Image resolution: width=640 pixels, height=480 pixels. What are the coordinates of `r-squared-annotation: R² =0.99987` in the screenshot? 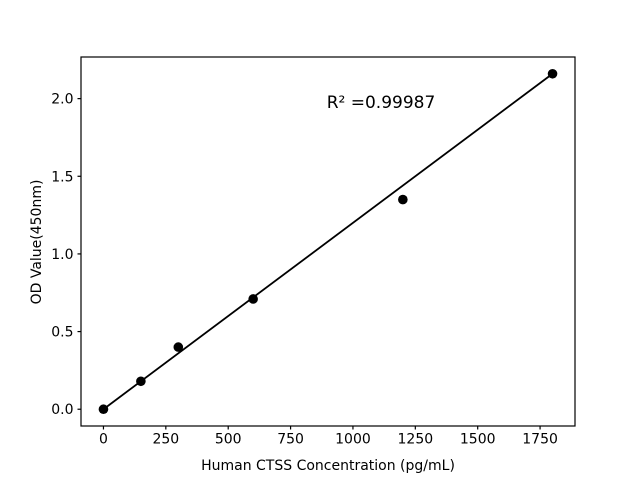 It's located at (381, 103).